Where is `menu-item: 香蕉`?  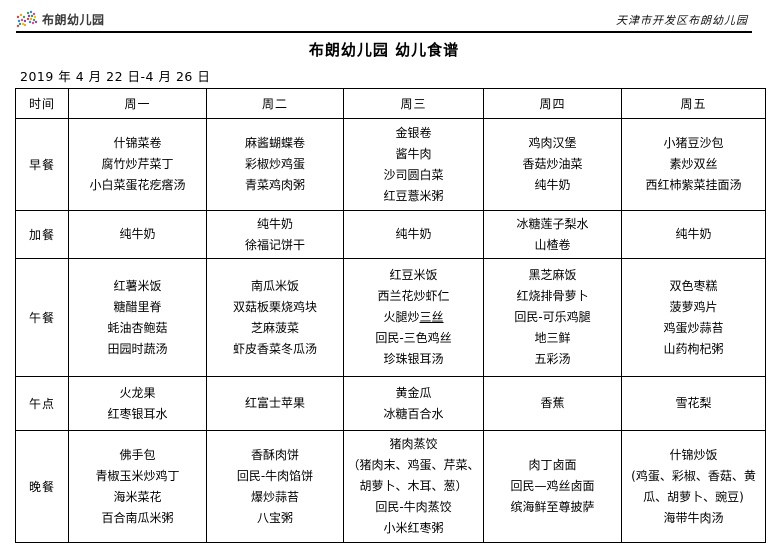
menu-item: 香蕉 is located at coordinates (552, 403).